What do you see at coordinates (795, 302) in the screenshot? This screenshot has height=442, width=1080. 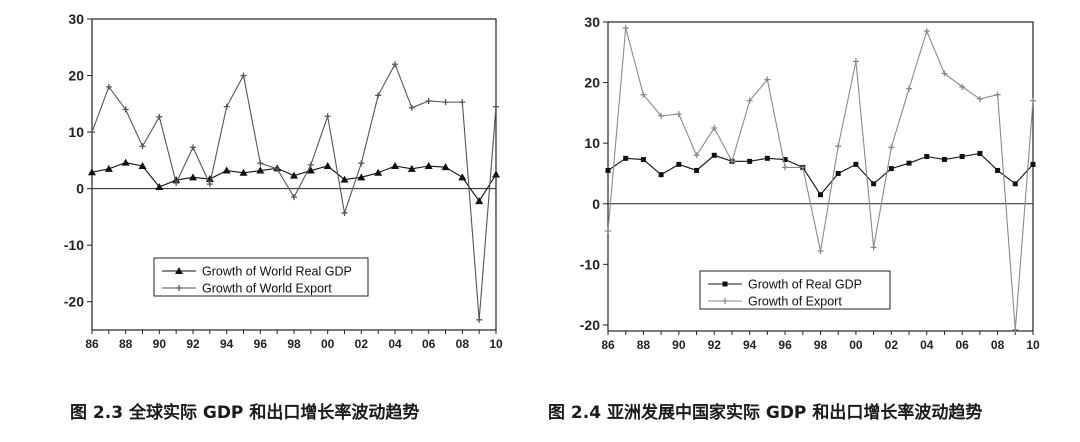 I see `legend-label: Growth of Export` at bounding box center [795, 302].